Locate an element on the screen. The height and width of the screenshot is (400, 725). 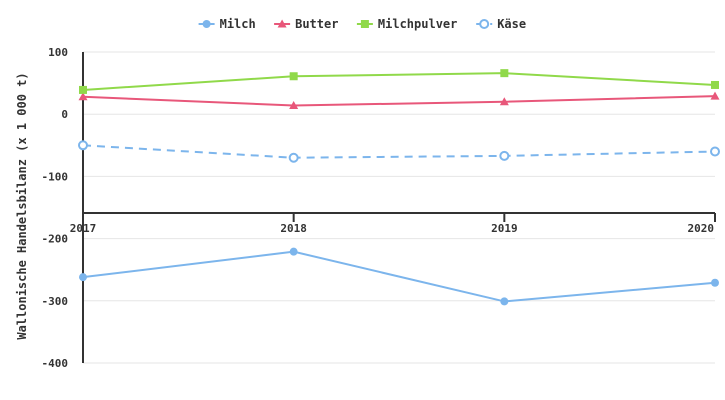
y-tick-label: -100 is located at coordinates (55, 176).